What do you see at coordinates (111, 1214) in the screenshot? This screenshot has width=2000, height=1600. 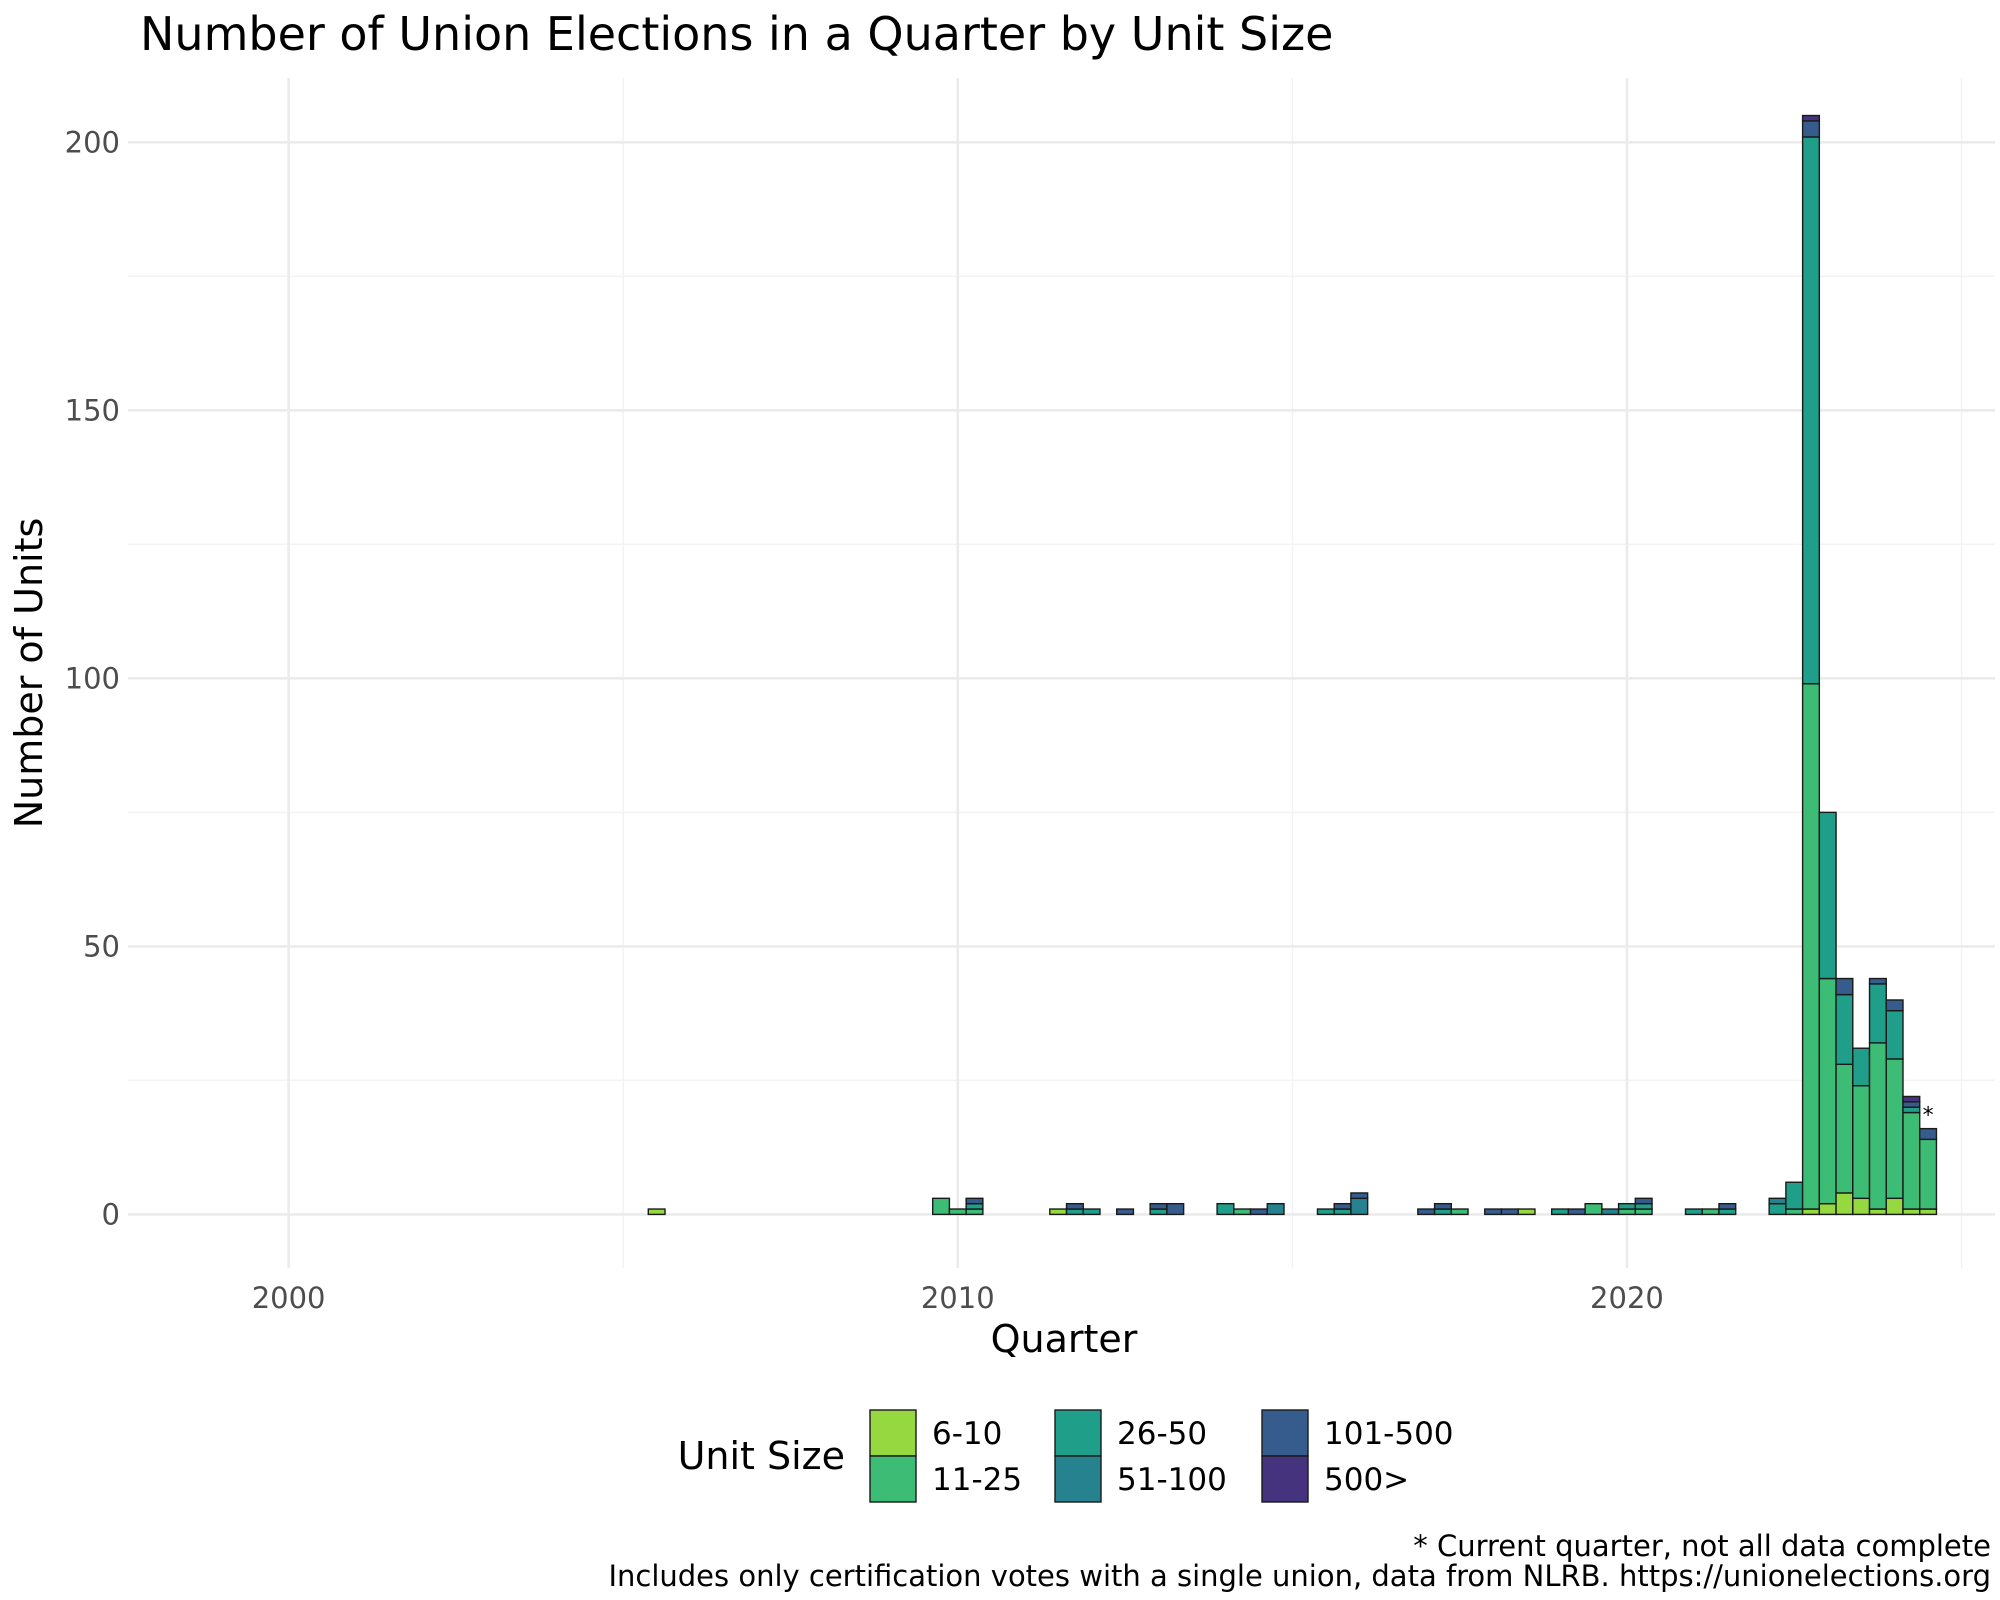 I see `y-tick-label: 0` at bounding box center [111, 1214].